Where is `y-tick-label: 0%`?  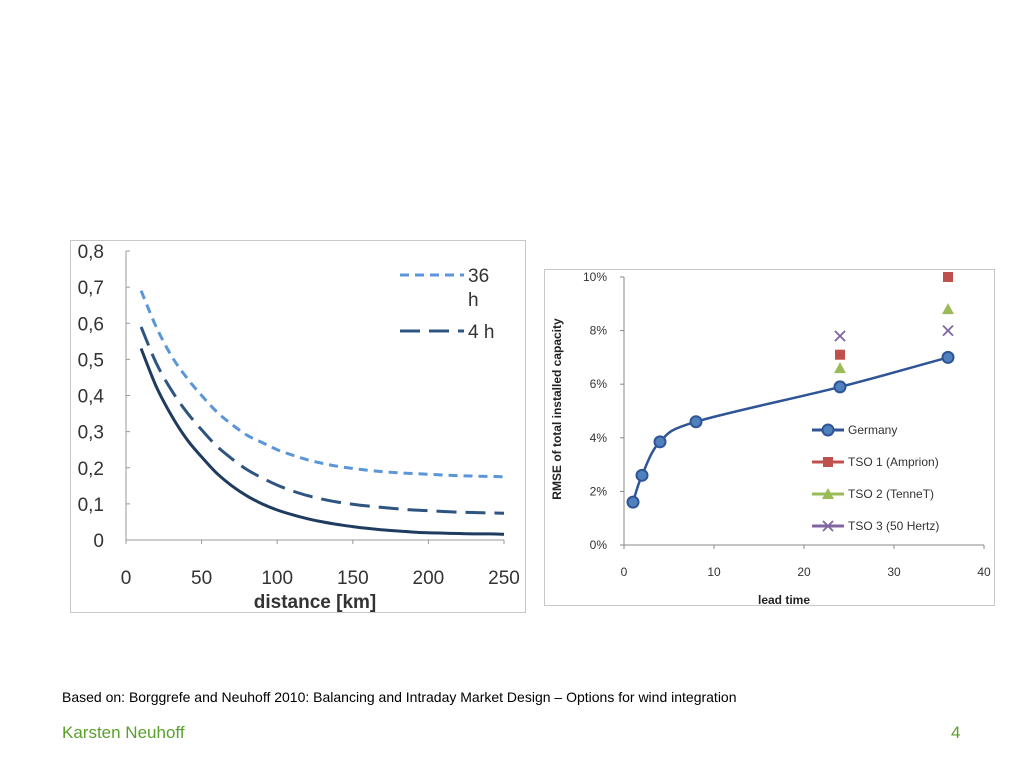
y-tick-label: 0% is located at coordinates (599, 545).